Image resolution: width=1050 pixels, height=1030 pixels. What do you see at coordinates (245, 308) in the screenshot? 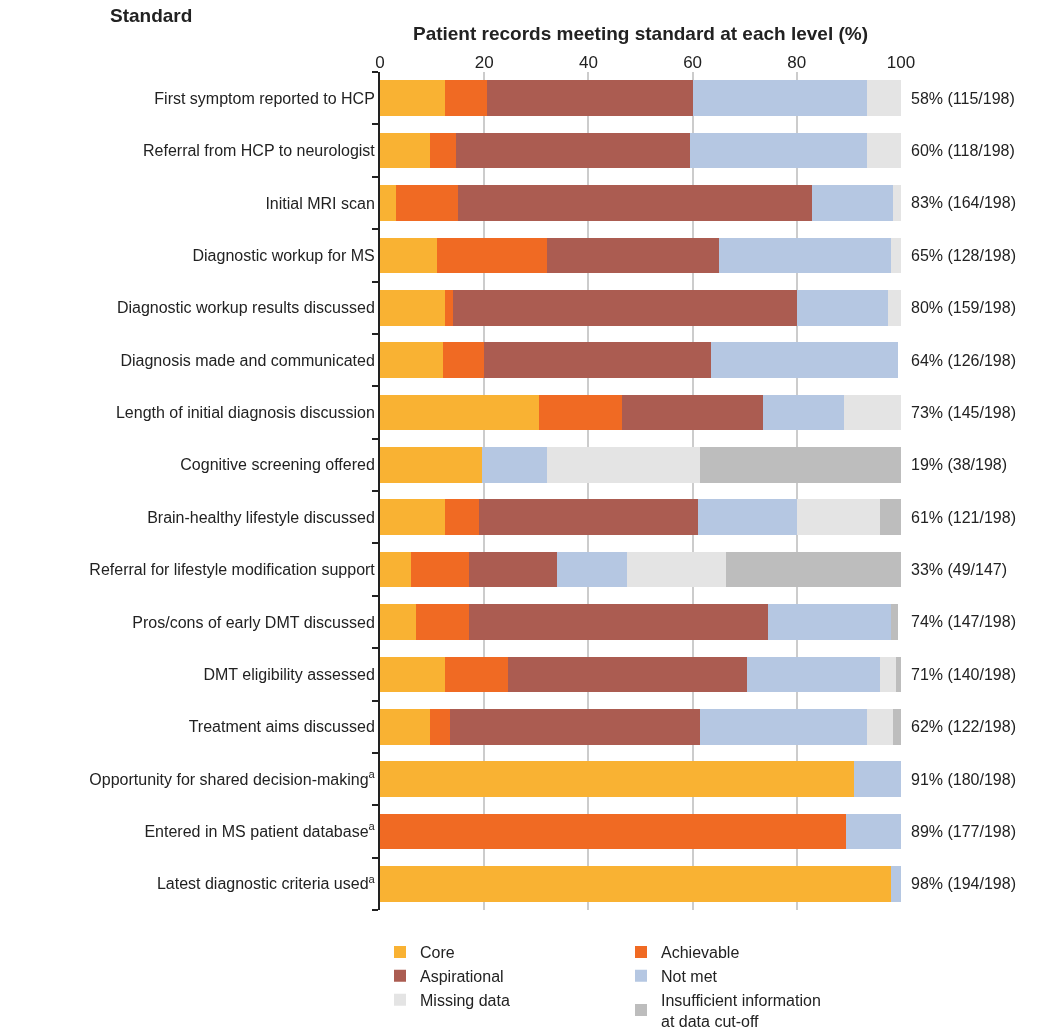
I see `y-tick-label: Diagnostic workup results discussed` at bounding box center [245, 308].